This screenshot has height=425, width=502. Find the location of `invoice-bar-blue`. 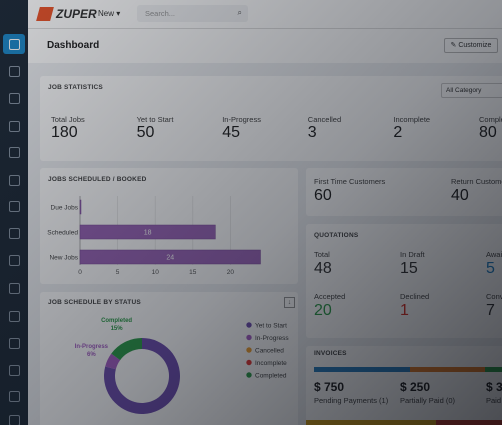

invoice-bar-blue is located at coordinates (362, 369).